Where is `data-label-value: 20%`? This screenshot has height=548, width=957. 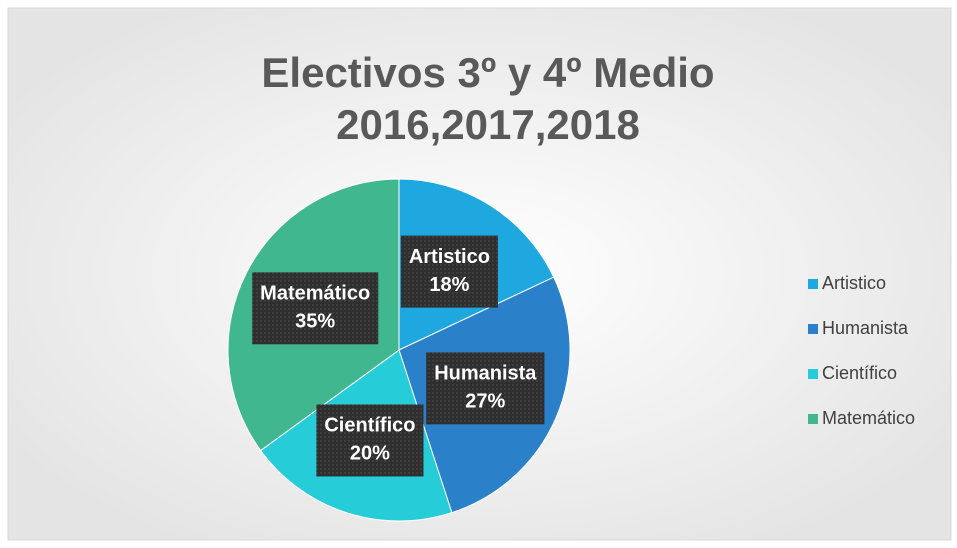 data-label-value: 20% is located at coordinates (370, 454).